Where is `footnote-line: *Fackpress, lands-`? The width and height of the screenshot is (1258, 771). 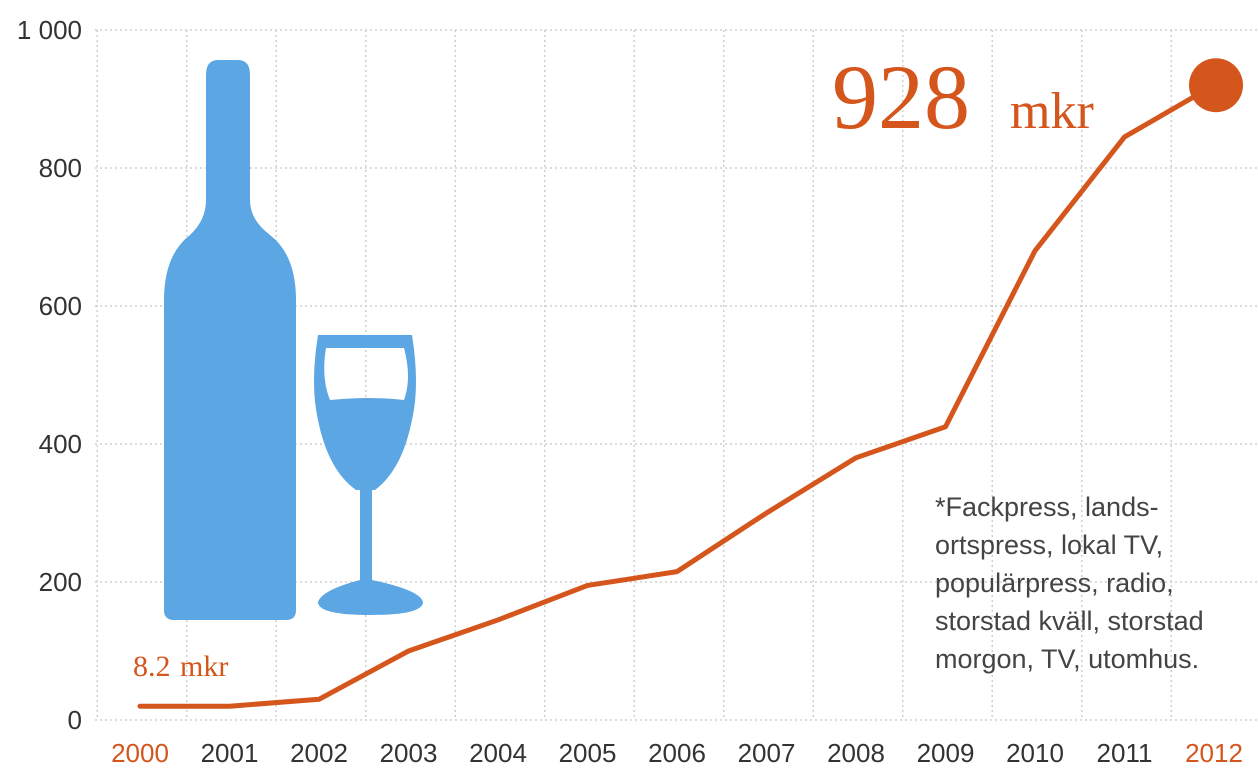
footnote-line: *Fackpress, lands- is located at coordinates (1047, 507).